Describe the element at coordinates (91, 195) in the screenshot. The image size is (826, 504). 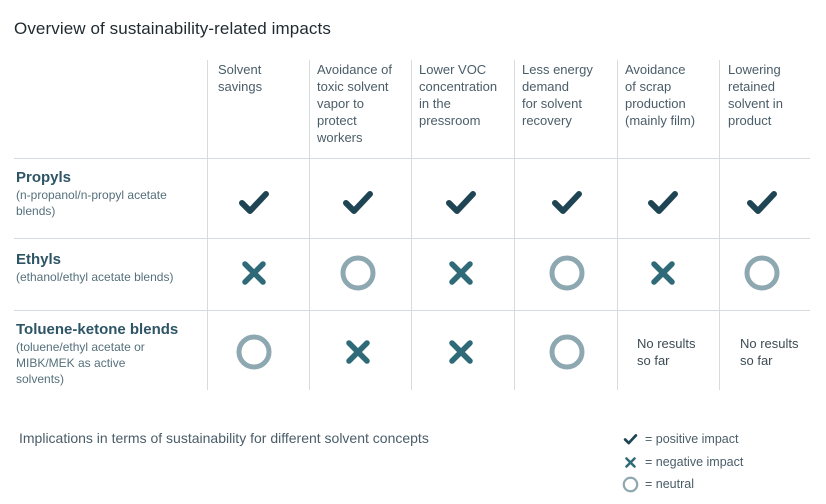
I see `row-label-subtitle: (n-propanol/n-propyl acetate` at that location.